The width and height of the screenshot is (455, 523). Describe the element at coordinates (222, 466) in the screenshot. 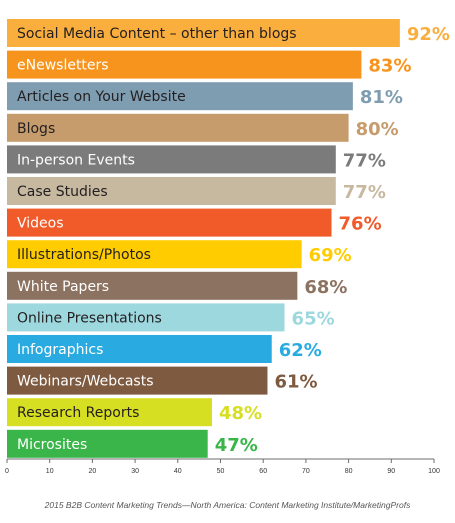

I see `x-axis: 0 10 20 30 40 50 60 70 80 90 100` at that location.